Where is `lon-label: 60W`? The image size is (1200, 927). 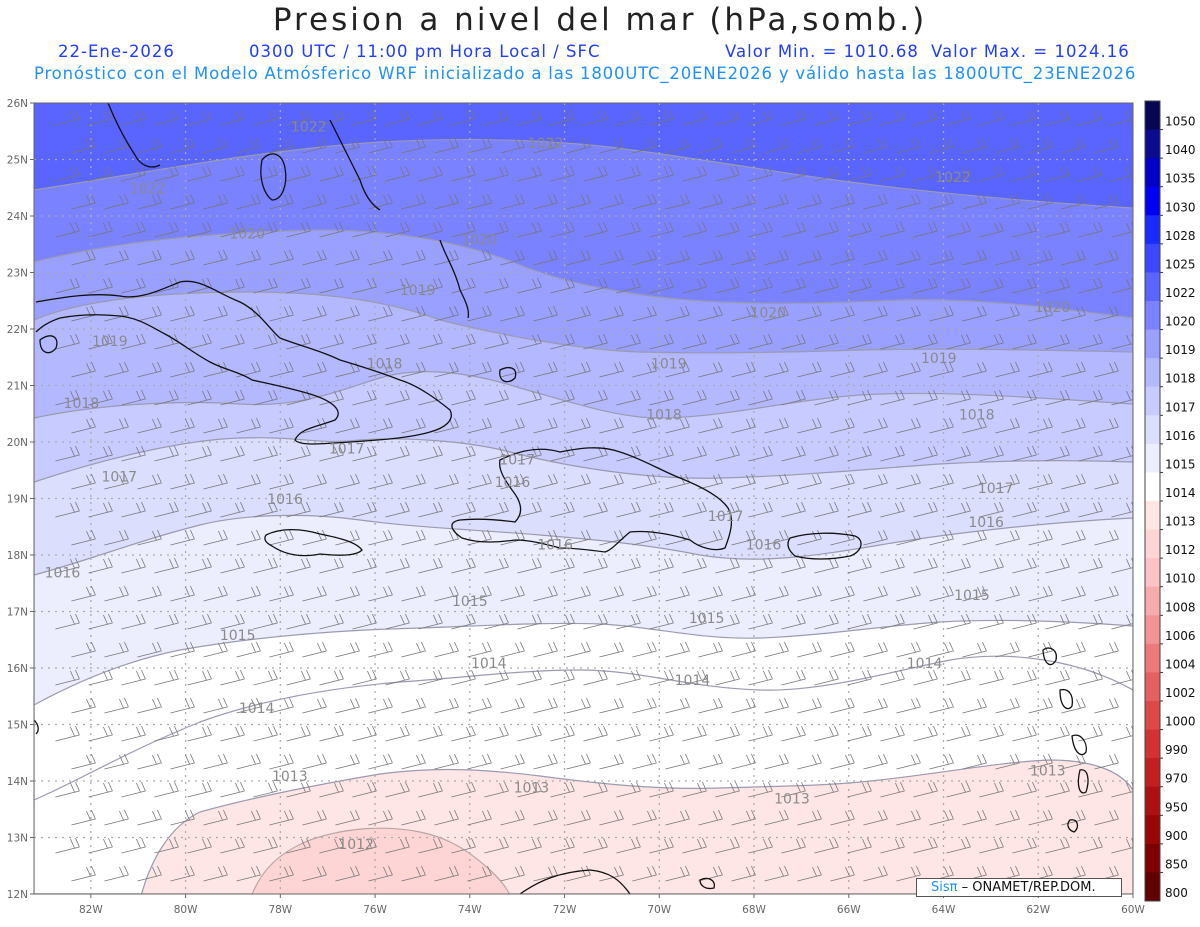
lon-label: 60W is located at coordinates (1133, 910).